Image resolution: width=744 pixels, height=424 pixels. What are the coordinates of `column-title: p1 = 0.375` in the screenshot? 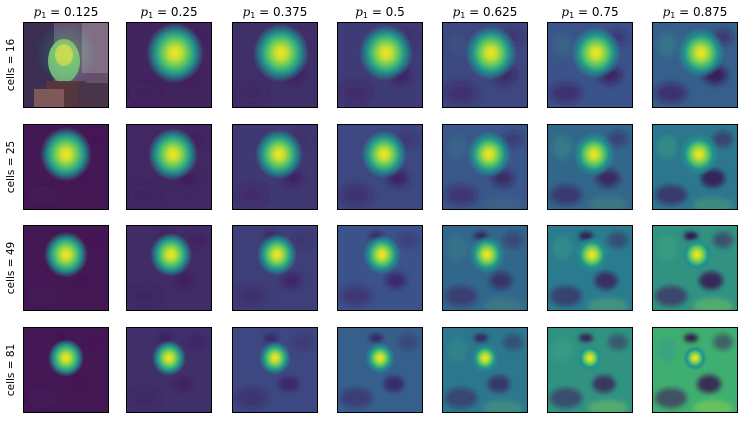 It's located at (275, 12).